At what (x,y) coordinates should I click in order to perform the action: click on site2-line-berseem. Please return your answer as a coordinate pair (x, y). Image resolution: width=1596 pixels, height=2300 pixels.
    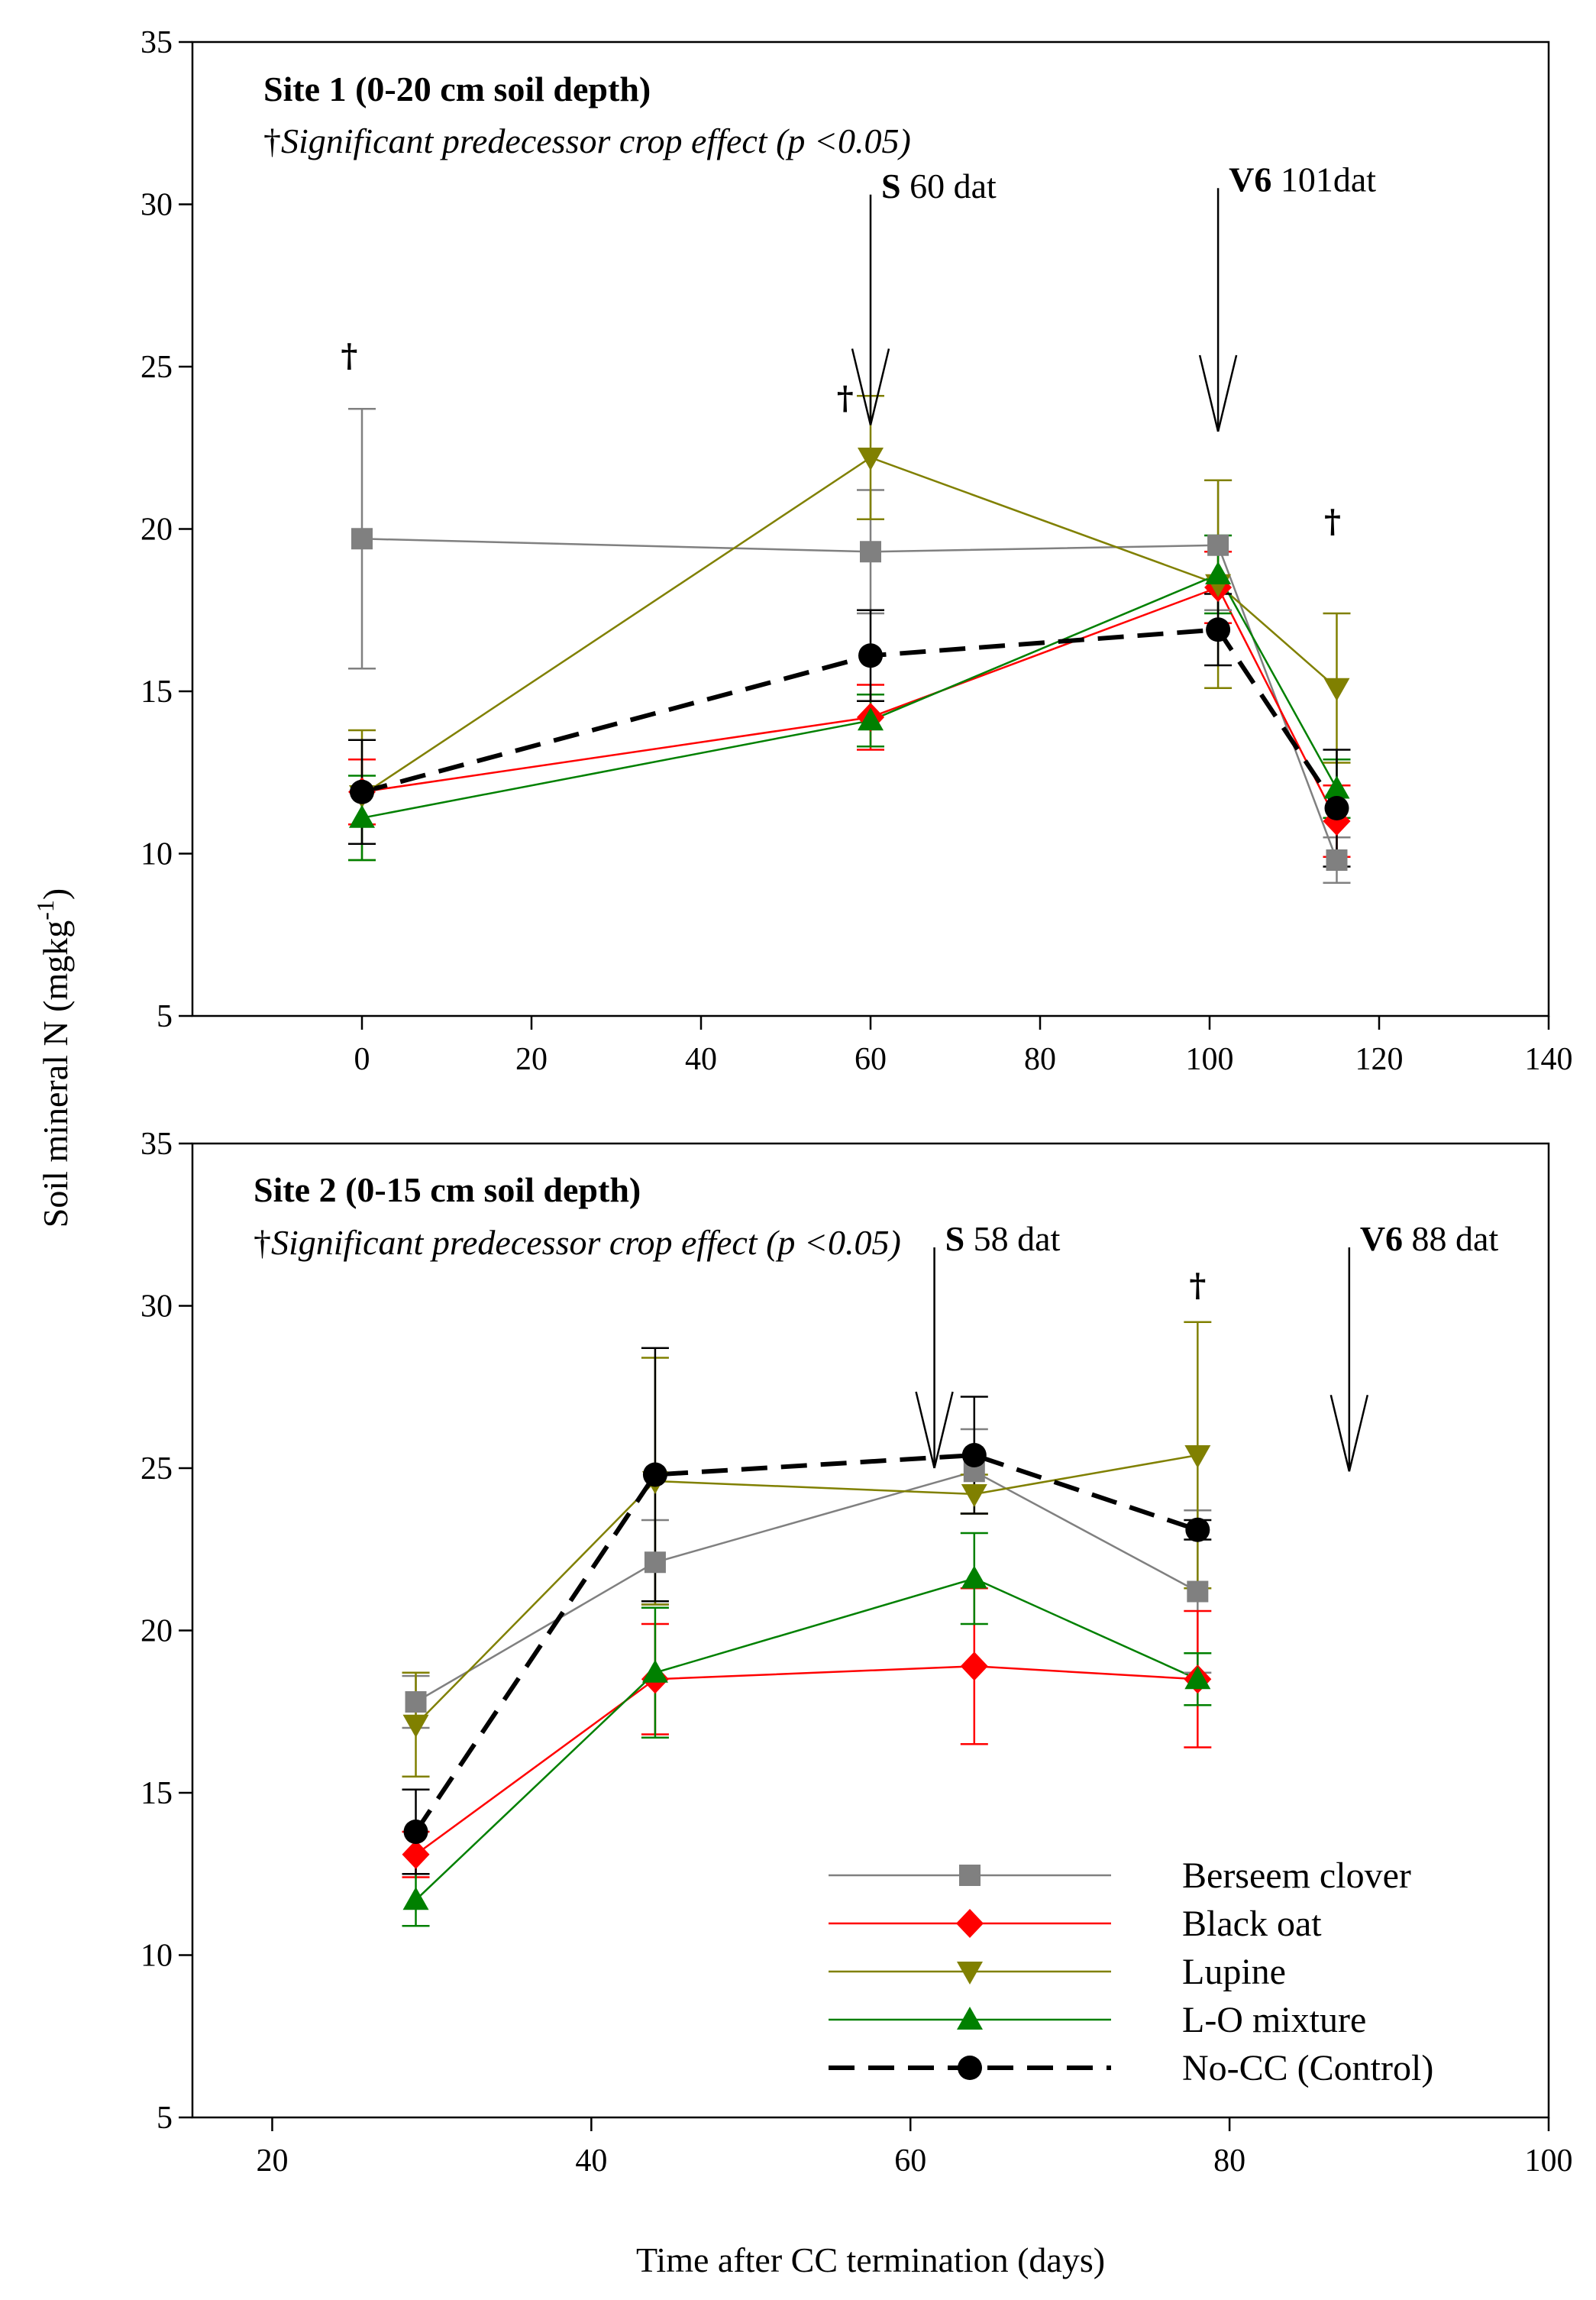
    Looking at the image, I should click on (806, 1587).